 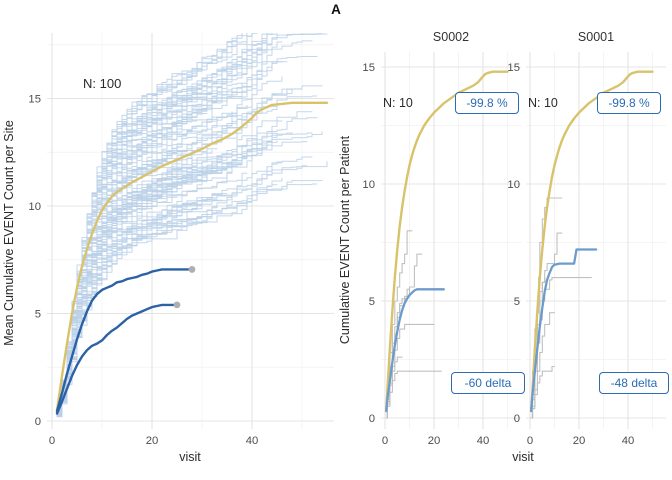 What do you see at coordinates (564, 330) in the screenshot?
I see `series-site-mean-S0001` at bounding box center [564, 330].